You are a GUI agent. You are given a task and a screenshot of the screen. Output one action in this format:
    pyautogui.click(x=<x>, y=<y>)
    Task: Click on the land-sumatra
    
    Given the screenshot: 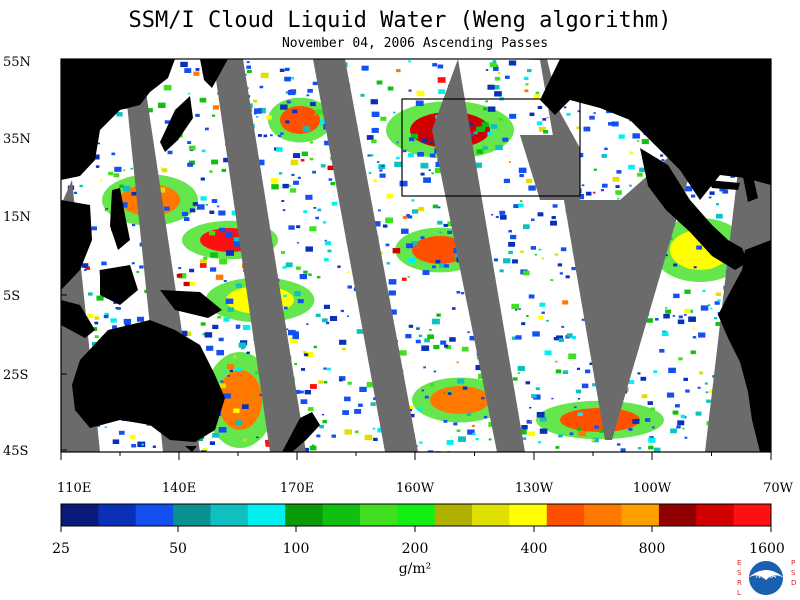 What is the action you would take?
    pyautogui.click(x=78, y=319)
    